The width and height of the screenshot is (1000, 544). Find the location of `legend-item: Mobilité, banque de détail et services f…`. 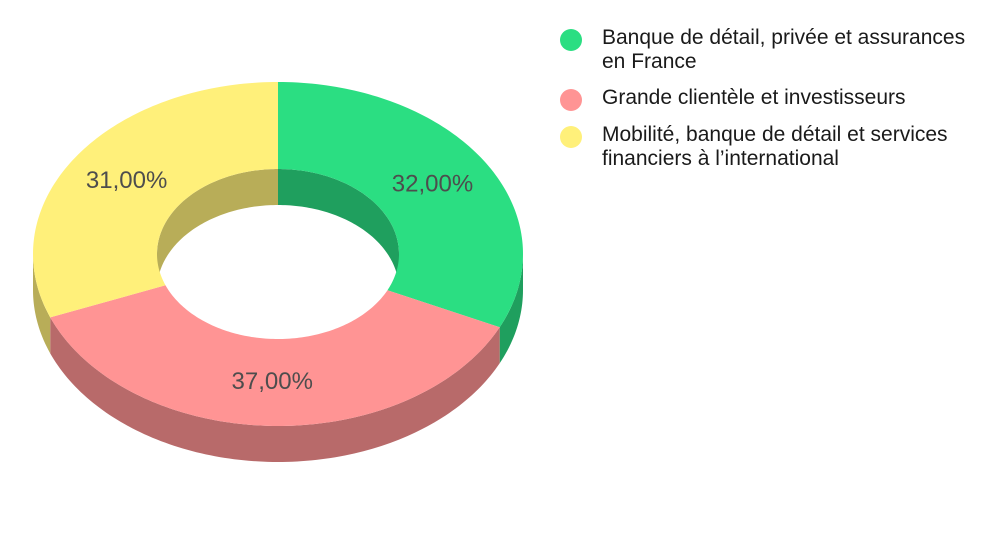

legend-item: Mobilité, banque de détail et services f… is located at coordinates (775, 147).